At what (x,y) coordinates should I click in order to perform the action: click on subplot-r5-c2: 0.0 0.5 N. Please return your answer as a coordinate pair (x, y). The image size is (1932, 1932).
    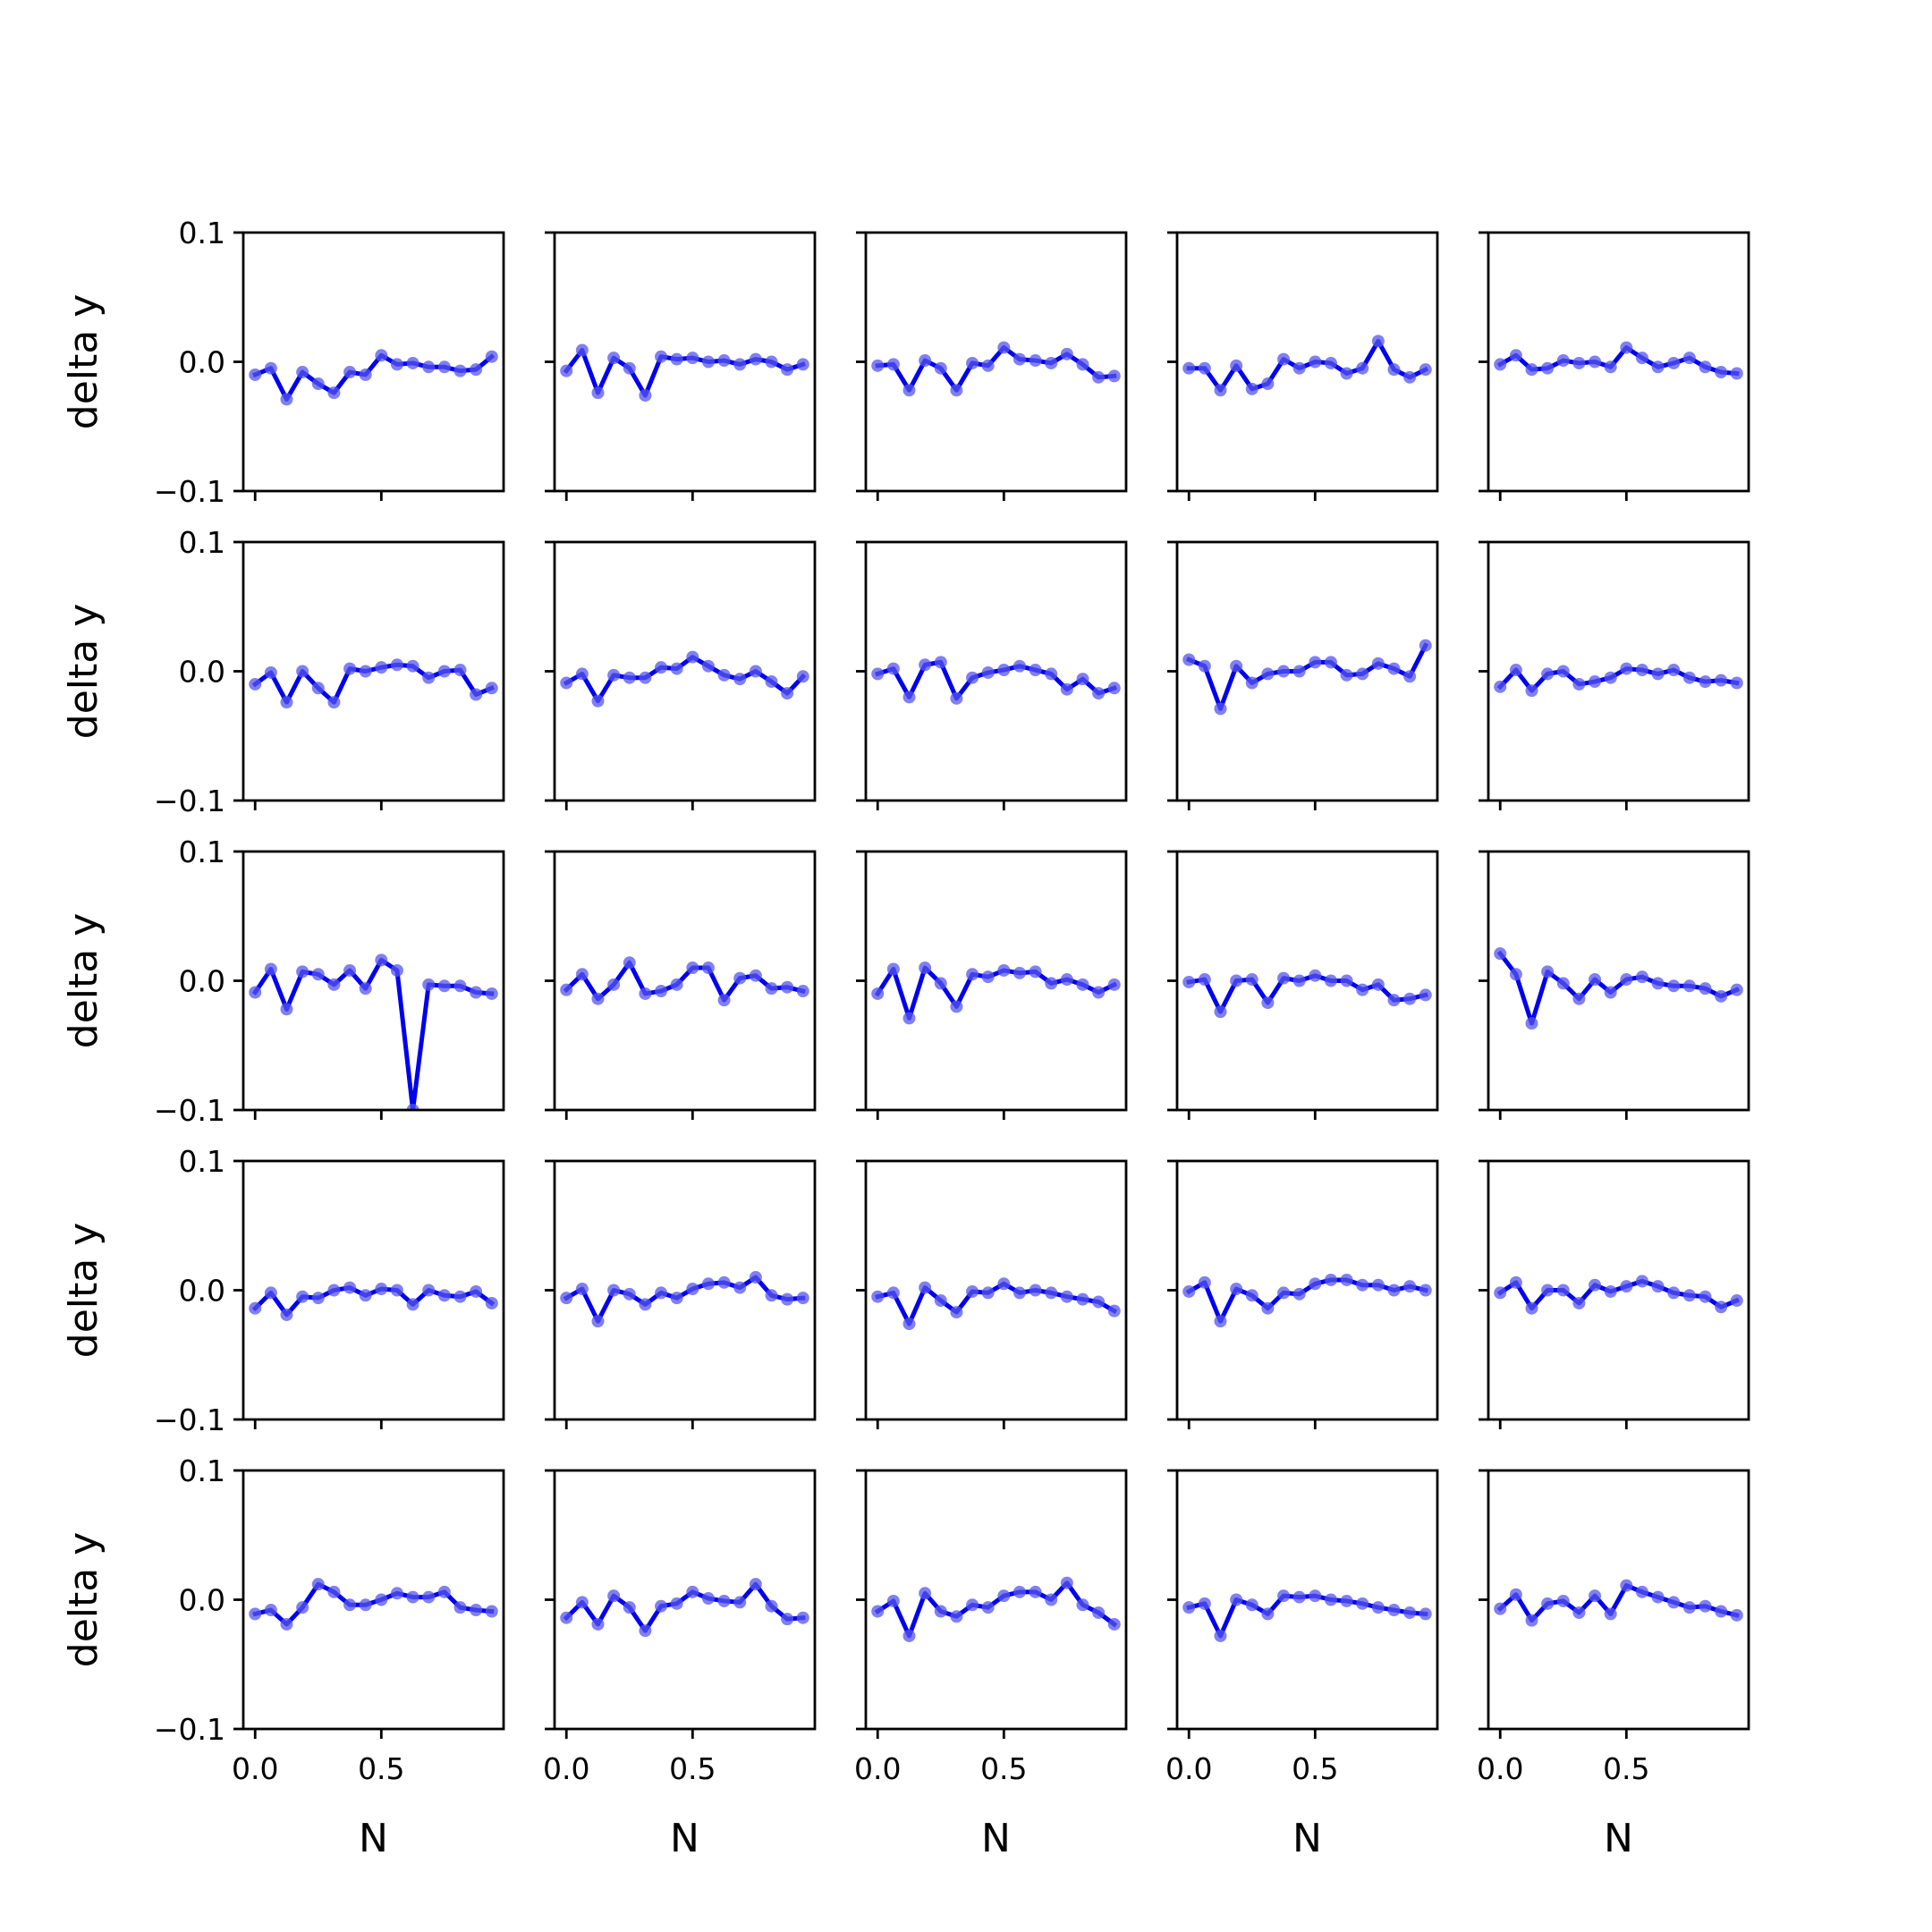
    Looking at the image, I should click on (680, 1665).